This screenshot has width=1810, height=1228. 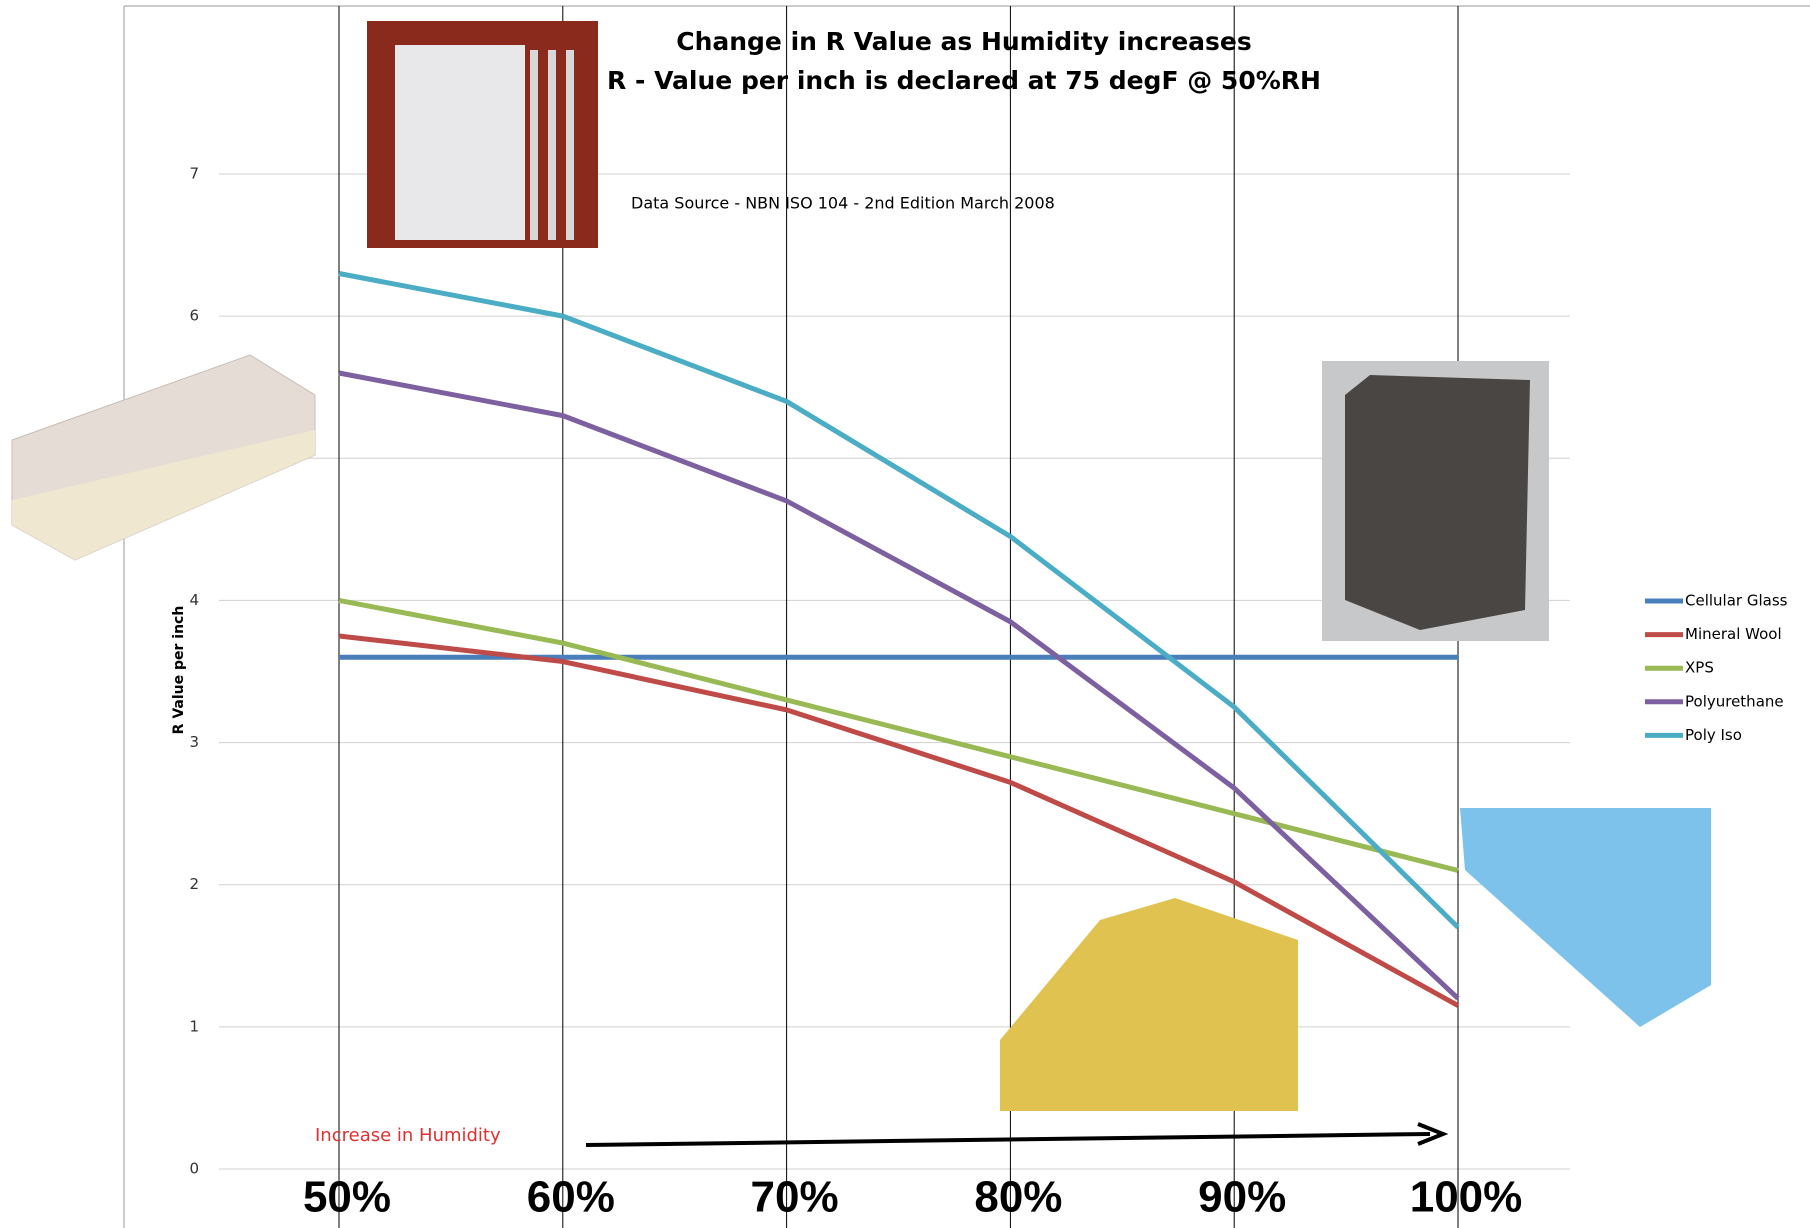 I want to click on y-tick-label: 0, so click(x=194, y=1169).